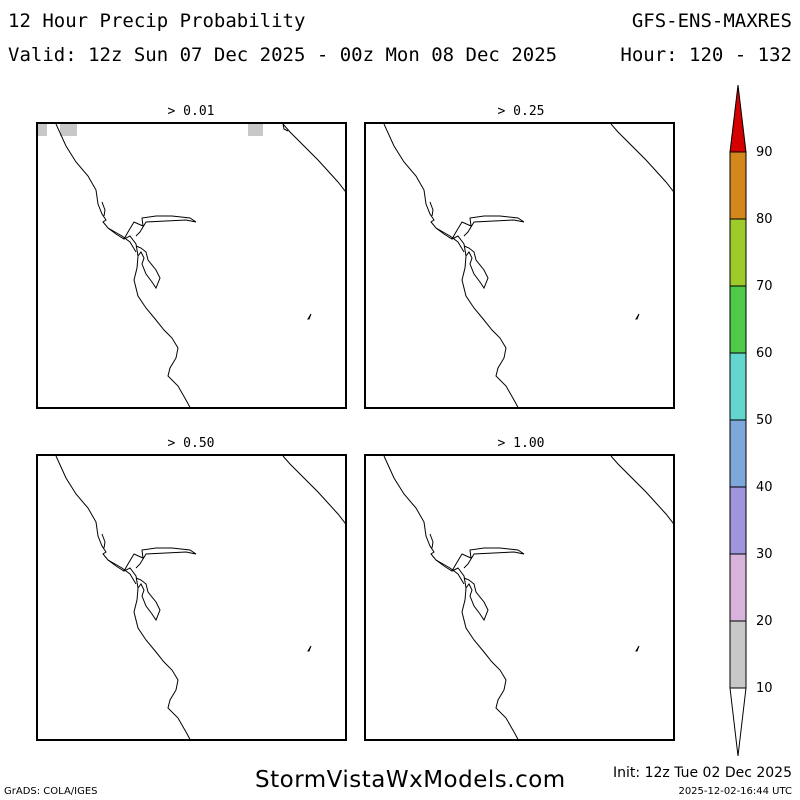 The width and height of the screenshot is (800, 800). Describe the element at coordinates (764, 353) in the screenshot. I see `colorbar-label: 60` at that location.